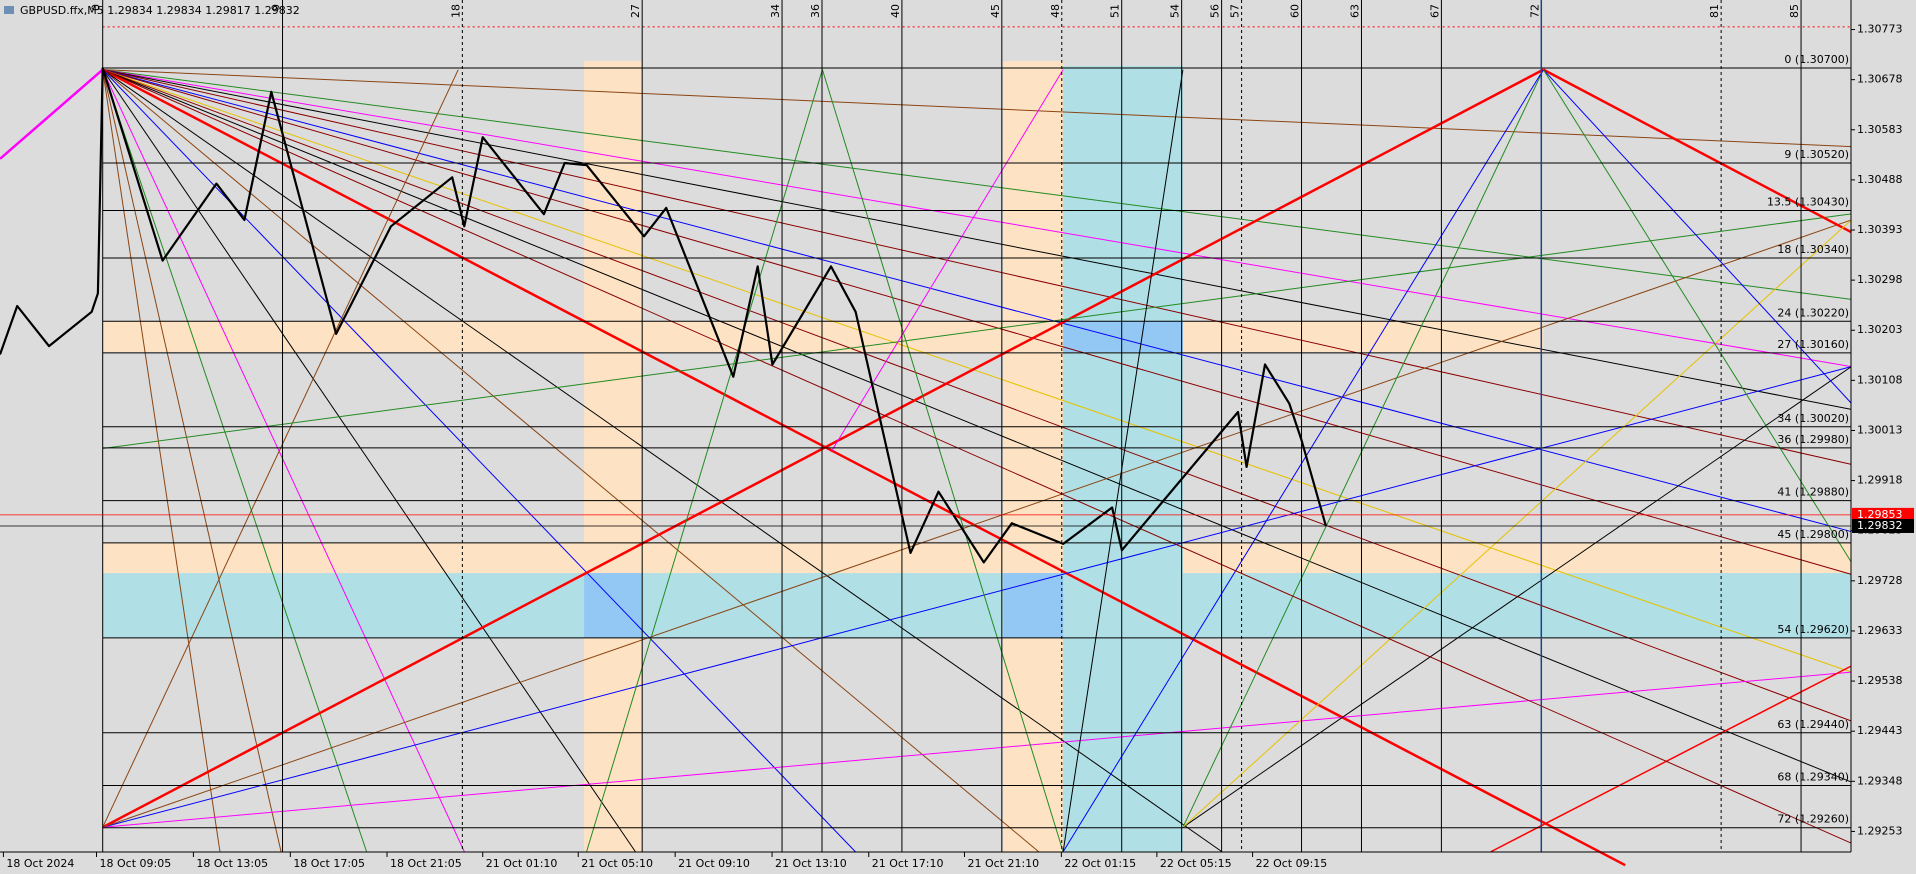  What do you see at coordinates (1880, 780) in the screenshot?
I see `y-tick-label: 1.29348` at bounding box center [1880, 780].